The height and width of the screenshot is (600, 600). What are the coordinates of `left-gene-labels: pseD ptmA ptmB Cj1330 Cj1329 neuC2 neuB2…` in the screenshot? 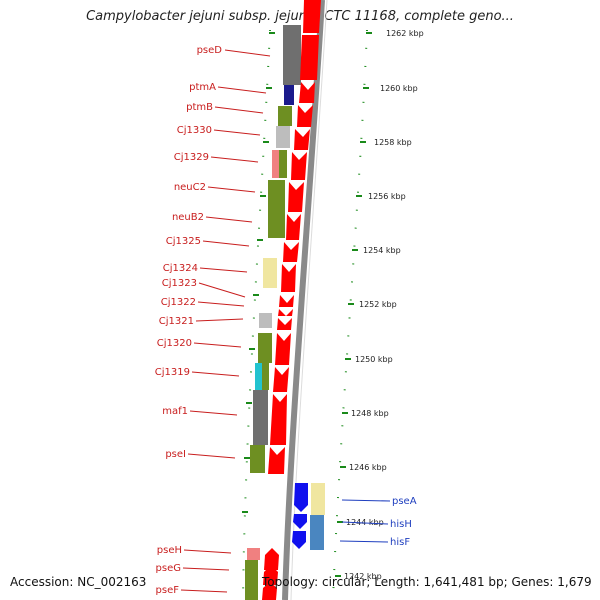 It's located at (189, 320).